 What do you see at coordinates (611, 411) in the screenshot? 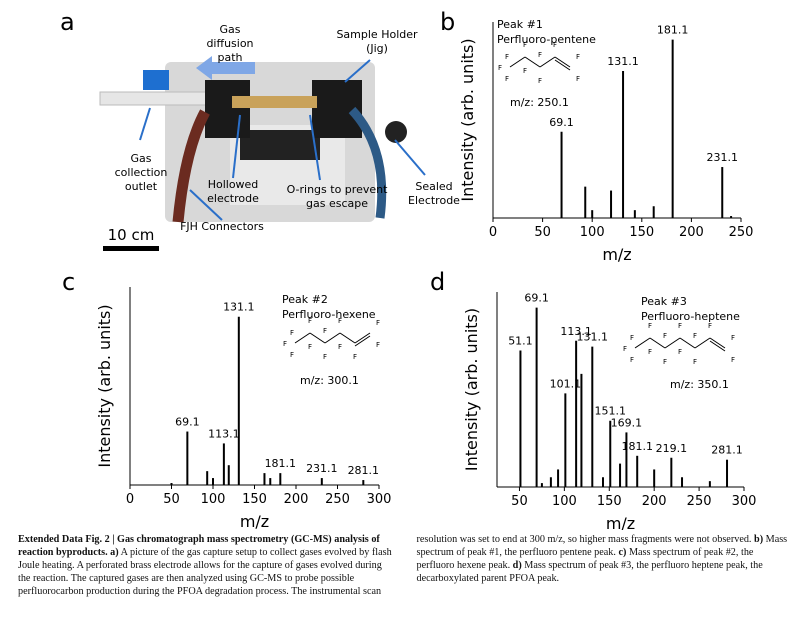
I see `peak-label: 151.1` at bounding box center [611, 411].